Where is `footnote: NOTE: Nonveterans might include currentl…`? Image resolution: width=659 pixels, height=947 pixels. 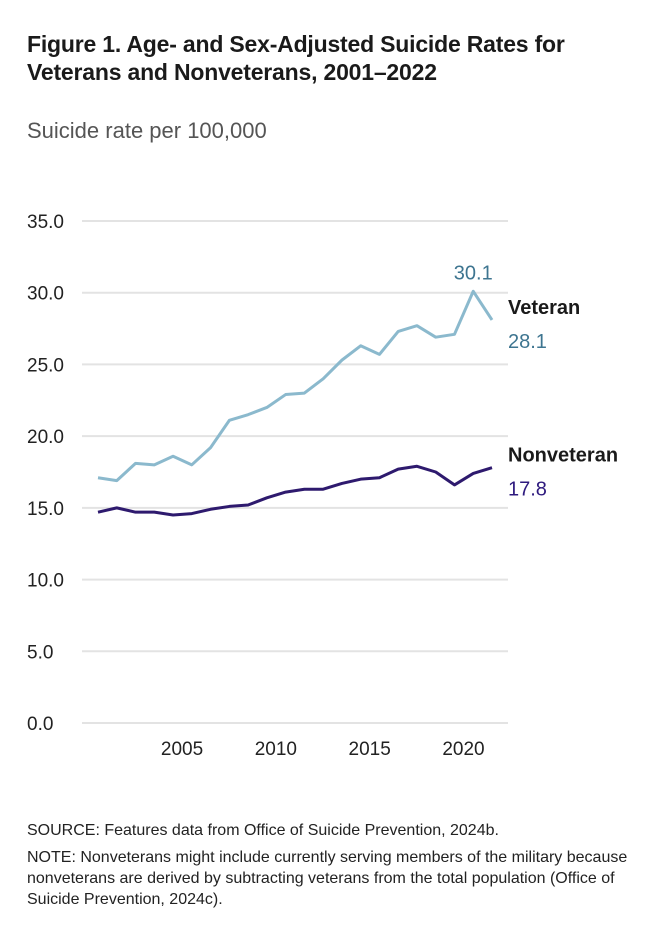 footnote: NOTE: Nonveterans might include currentl… is located at coordinates (327, 878).